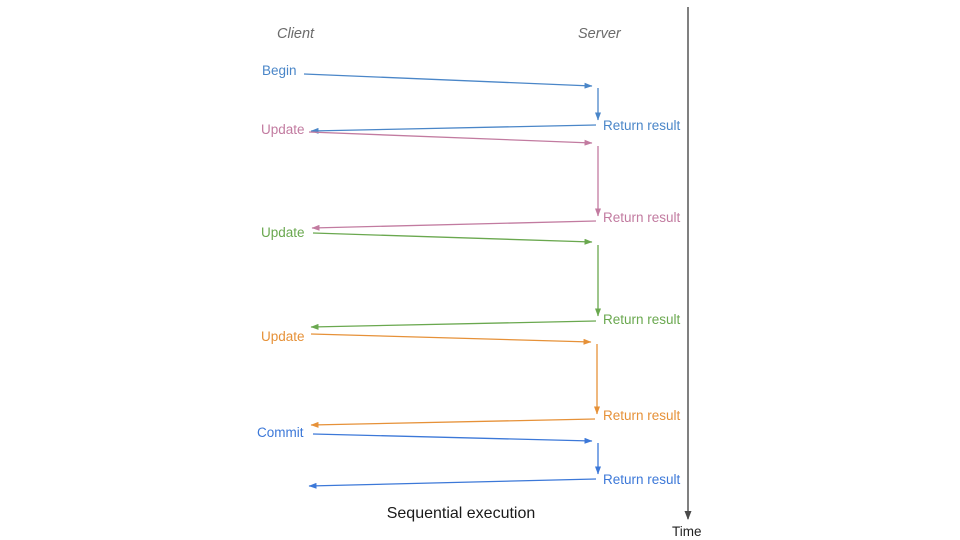  What do you see at coordinates (453, 325) in the screenshot?
I see `call-3-response-arrow` at bounding box center [453, 325].